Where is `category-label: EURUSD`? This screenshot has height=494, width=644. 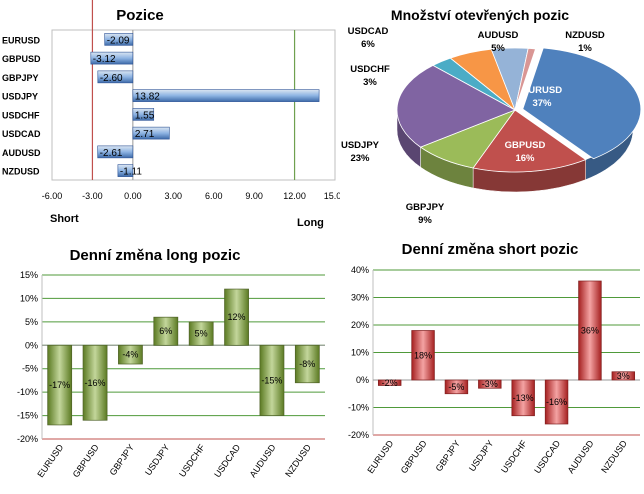
category-label: EURUSD is located at coordinates (380, 456).